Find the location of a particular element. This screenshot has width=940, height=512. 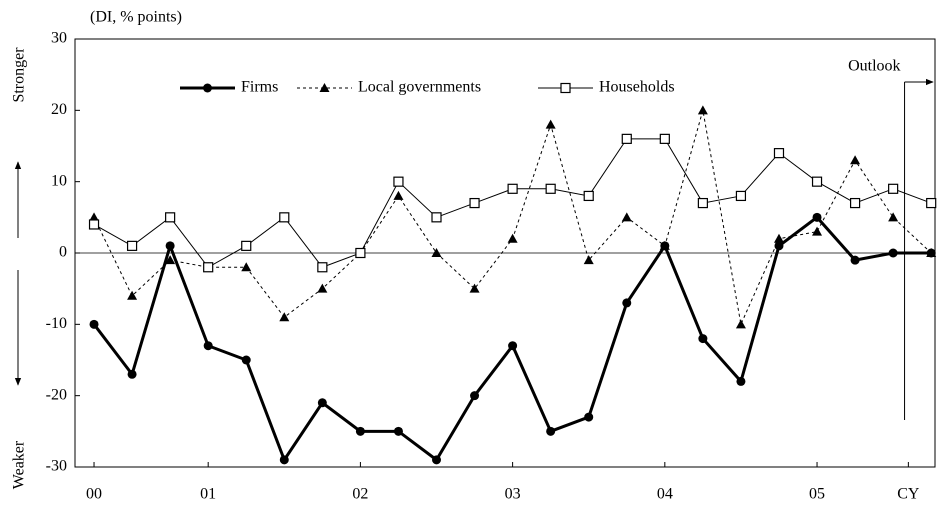

y-label-top: Stronger is located at coordinates (19, 75).